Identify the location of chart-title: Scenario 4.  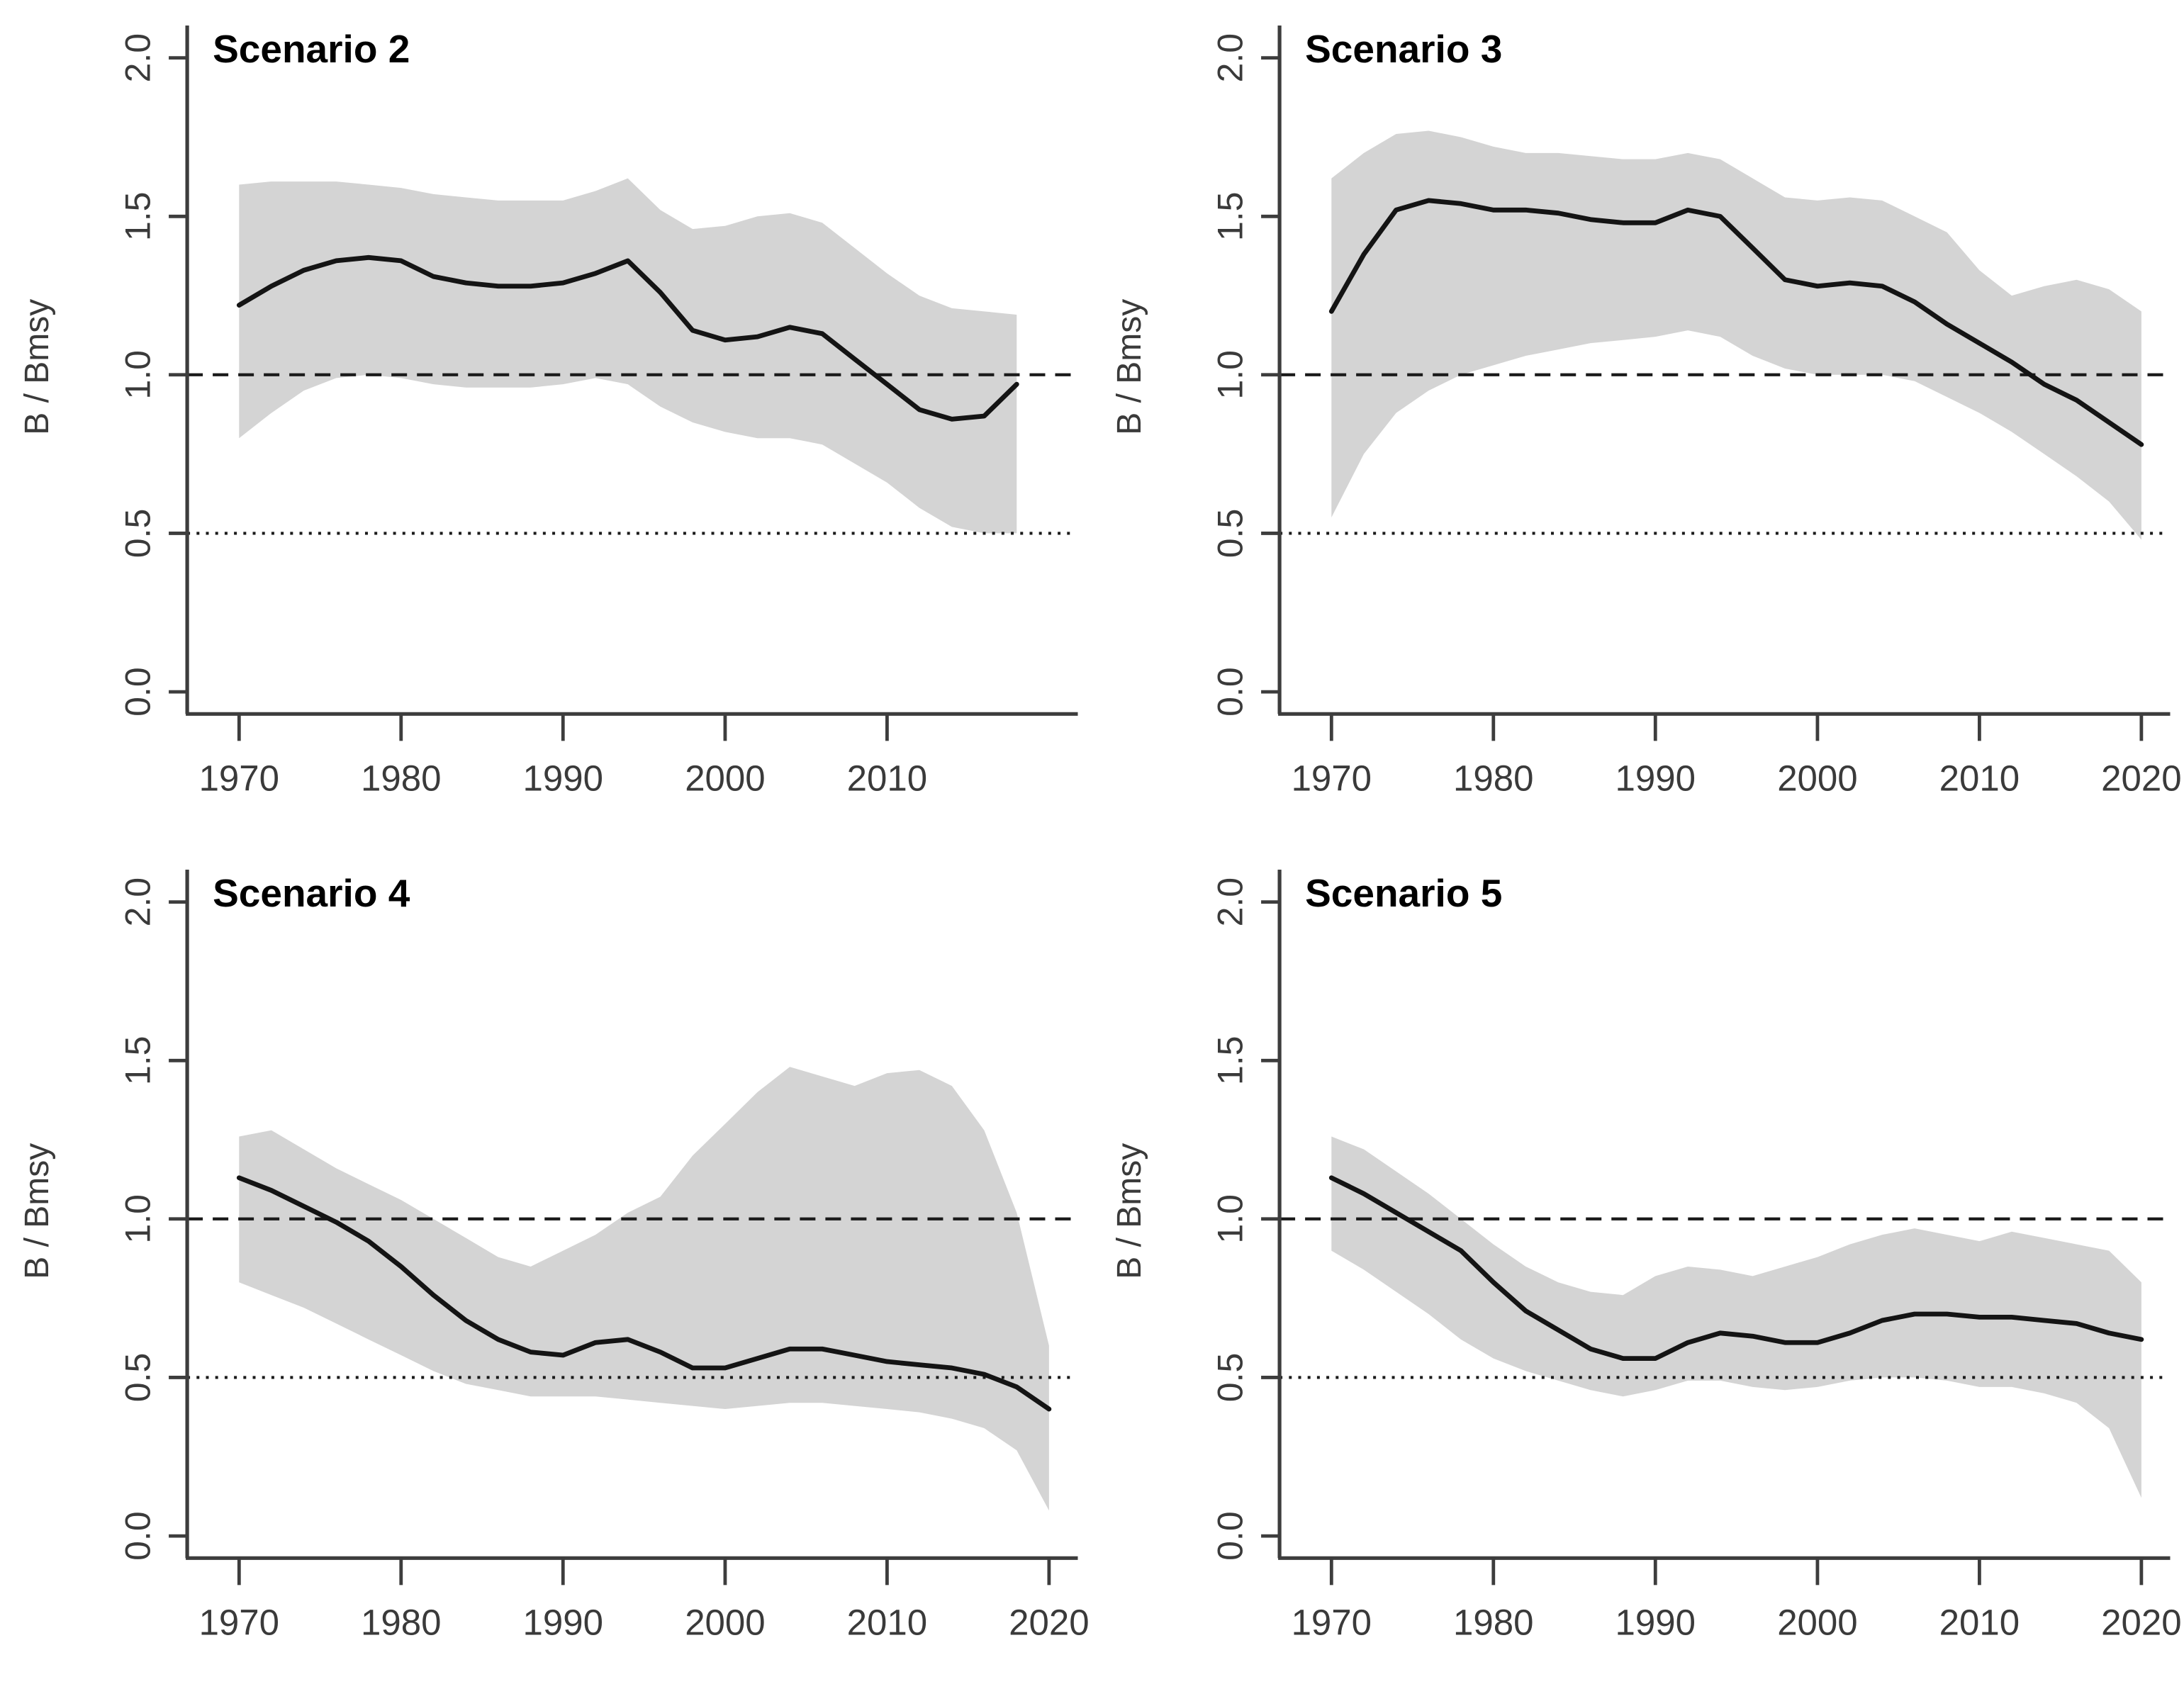
(312, 893).